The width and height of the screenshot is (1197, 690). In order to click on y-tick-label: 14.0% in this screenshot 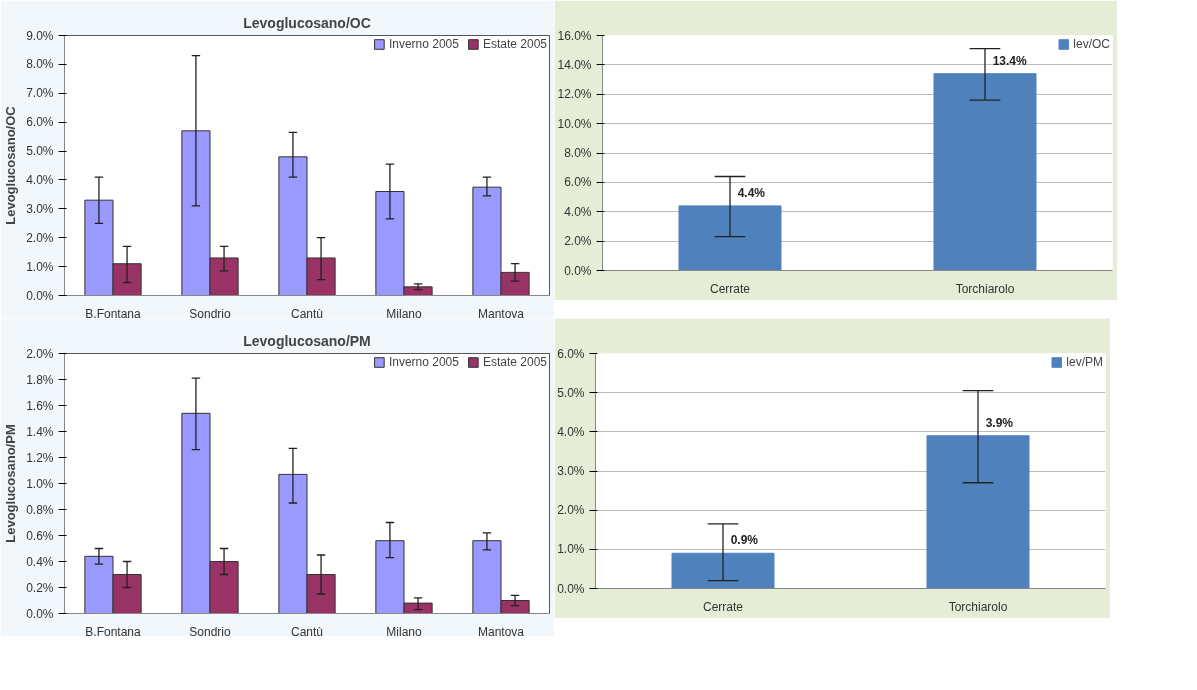, I will do `click(574, 64)`.